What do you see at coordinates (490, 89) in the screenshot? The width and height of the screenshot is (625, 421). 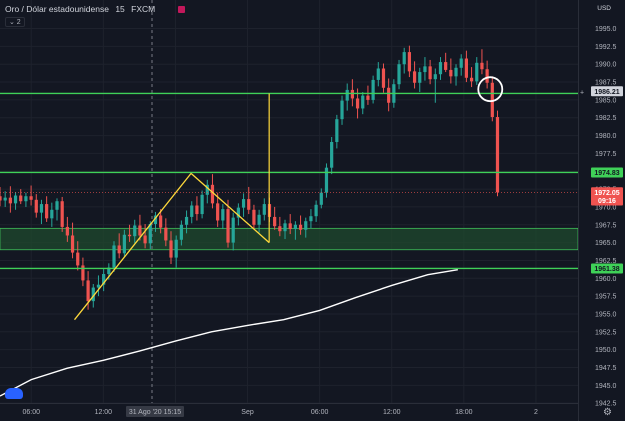 I see `circle-marker` at bounding box center [490, 89].